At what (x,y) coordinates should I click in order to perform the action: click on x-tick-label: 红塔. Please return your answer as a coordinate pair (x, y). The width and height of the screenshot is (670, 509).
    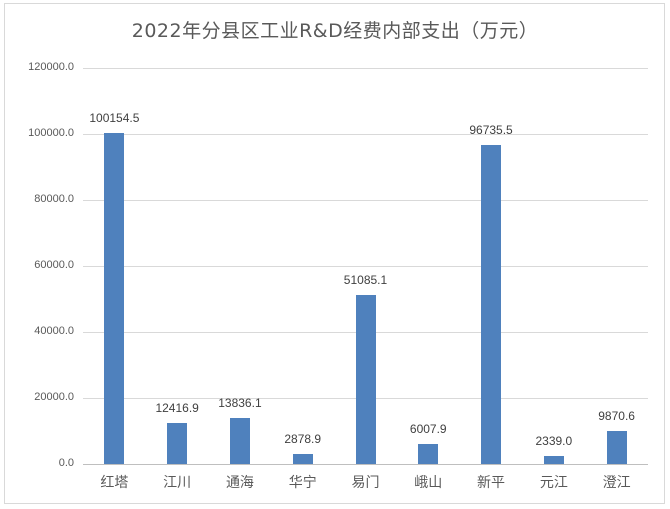
    Looking at the image, I should click on (114, 483).